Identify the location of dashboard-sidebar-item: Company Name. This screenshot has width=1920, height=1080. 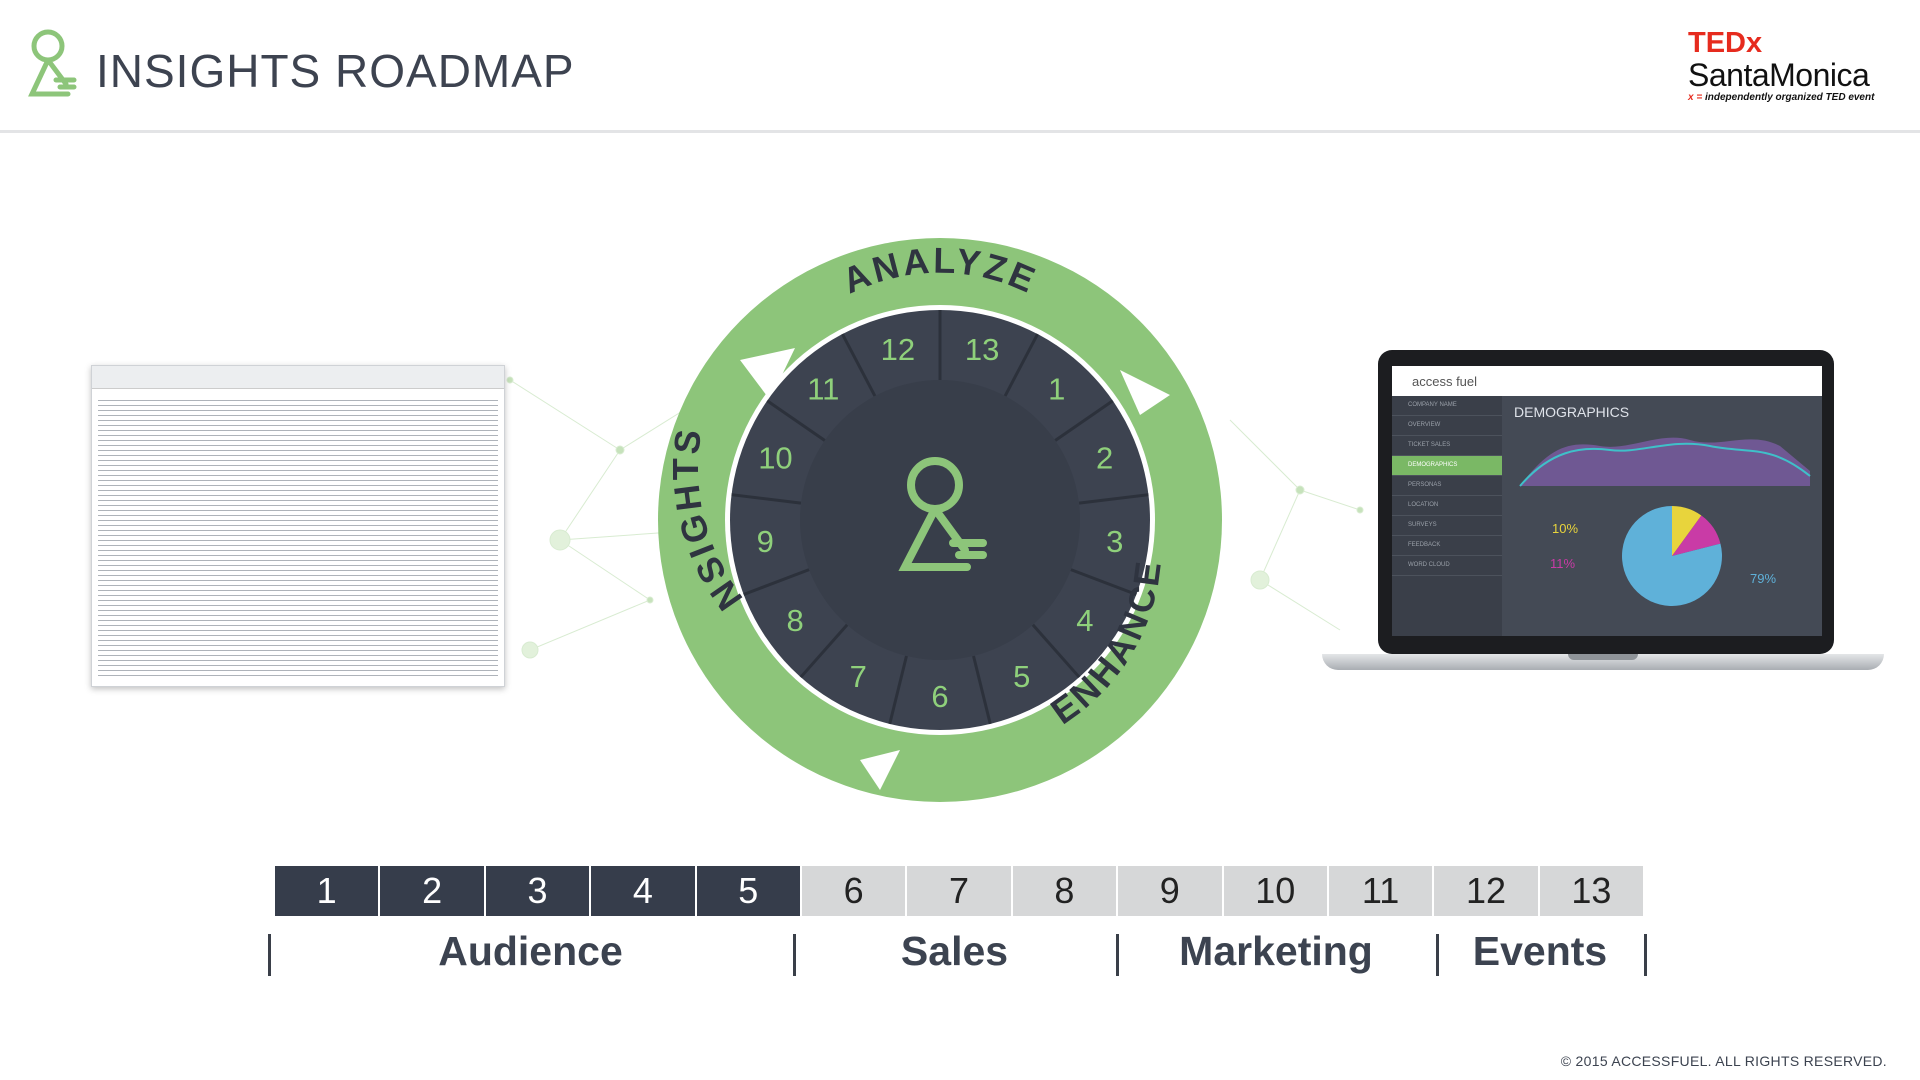
(1447, 406).